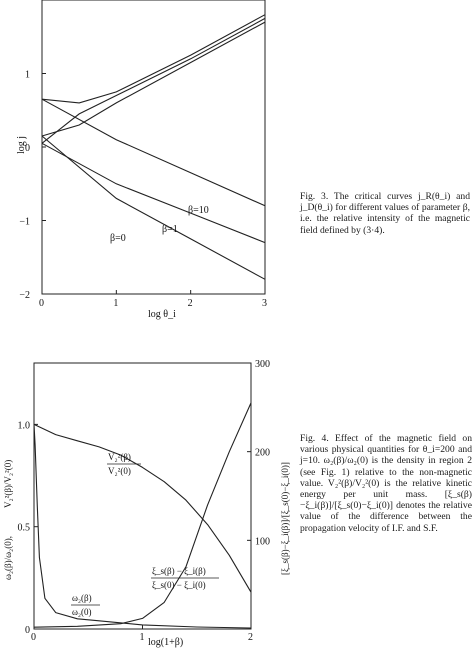 This screenshot has height=651, width=474. I want to click on label-beta-10: β=10, so click(198, 210).